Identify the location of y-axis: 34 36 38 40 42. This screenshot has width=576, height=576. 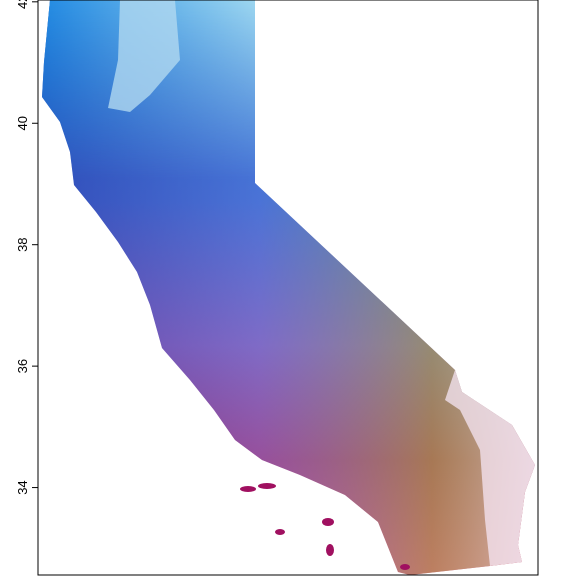
(26, 247).